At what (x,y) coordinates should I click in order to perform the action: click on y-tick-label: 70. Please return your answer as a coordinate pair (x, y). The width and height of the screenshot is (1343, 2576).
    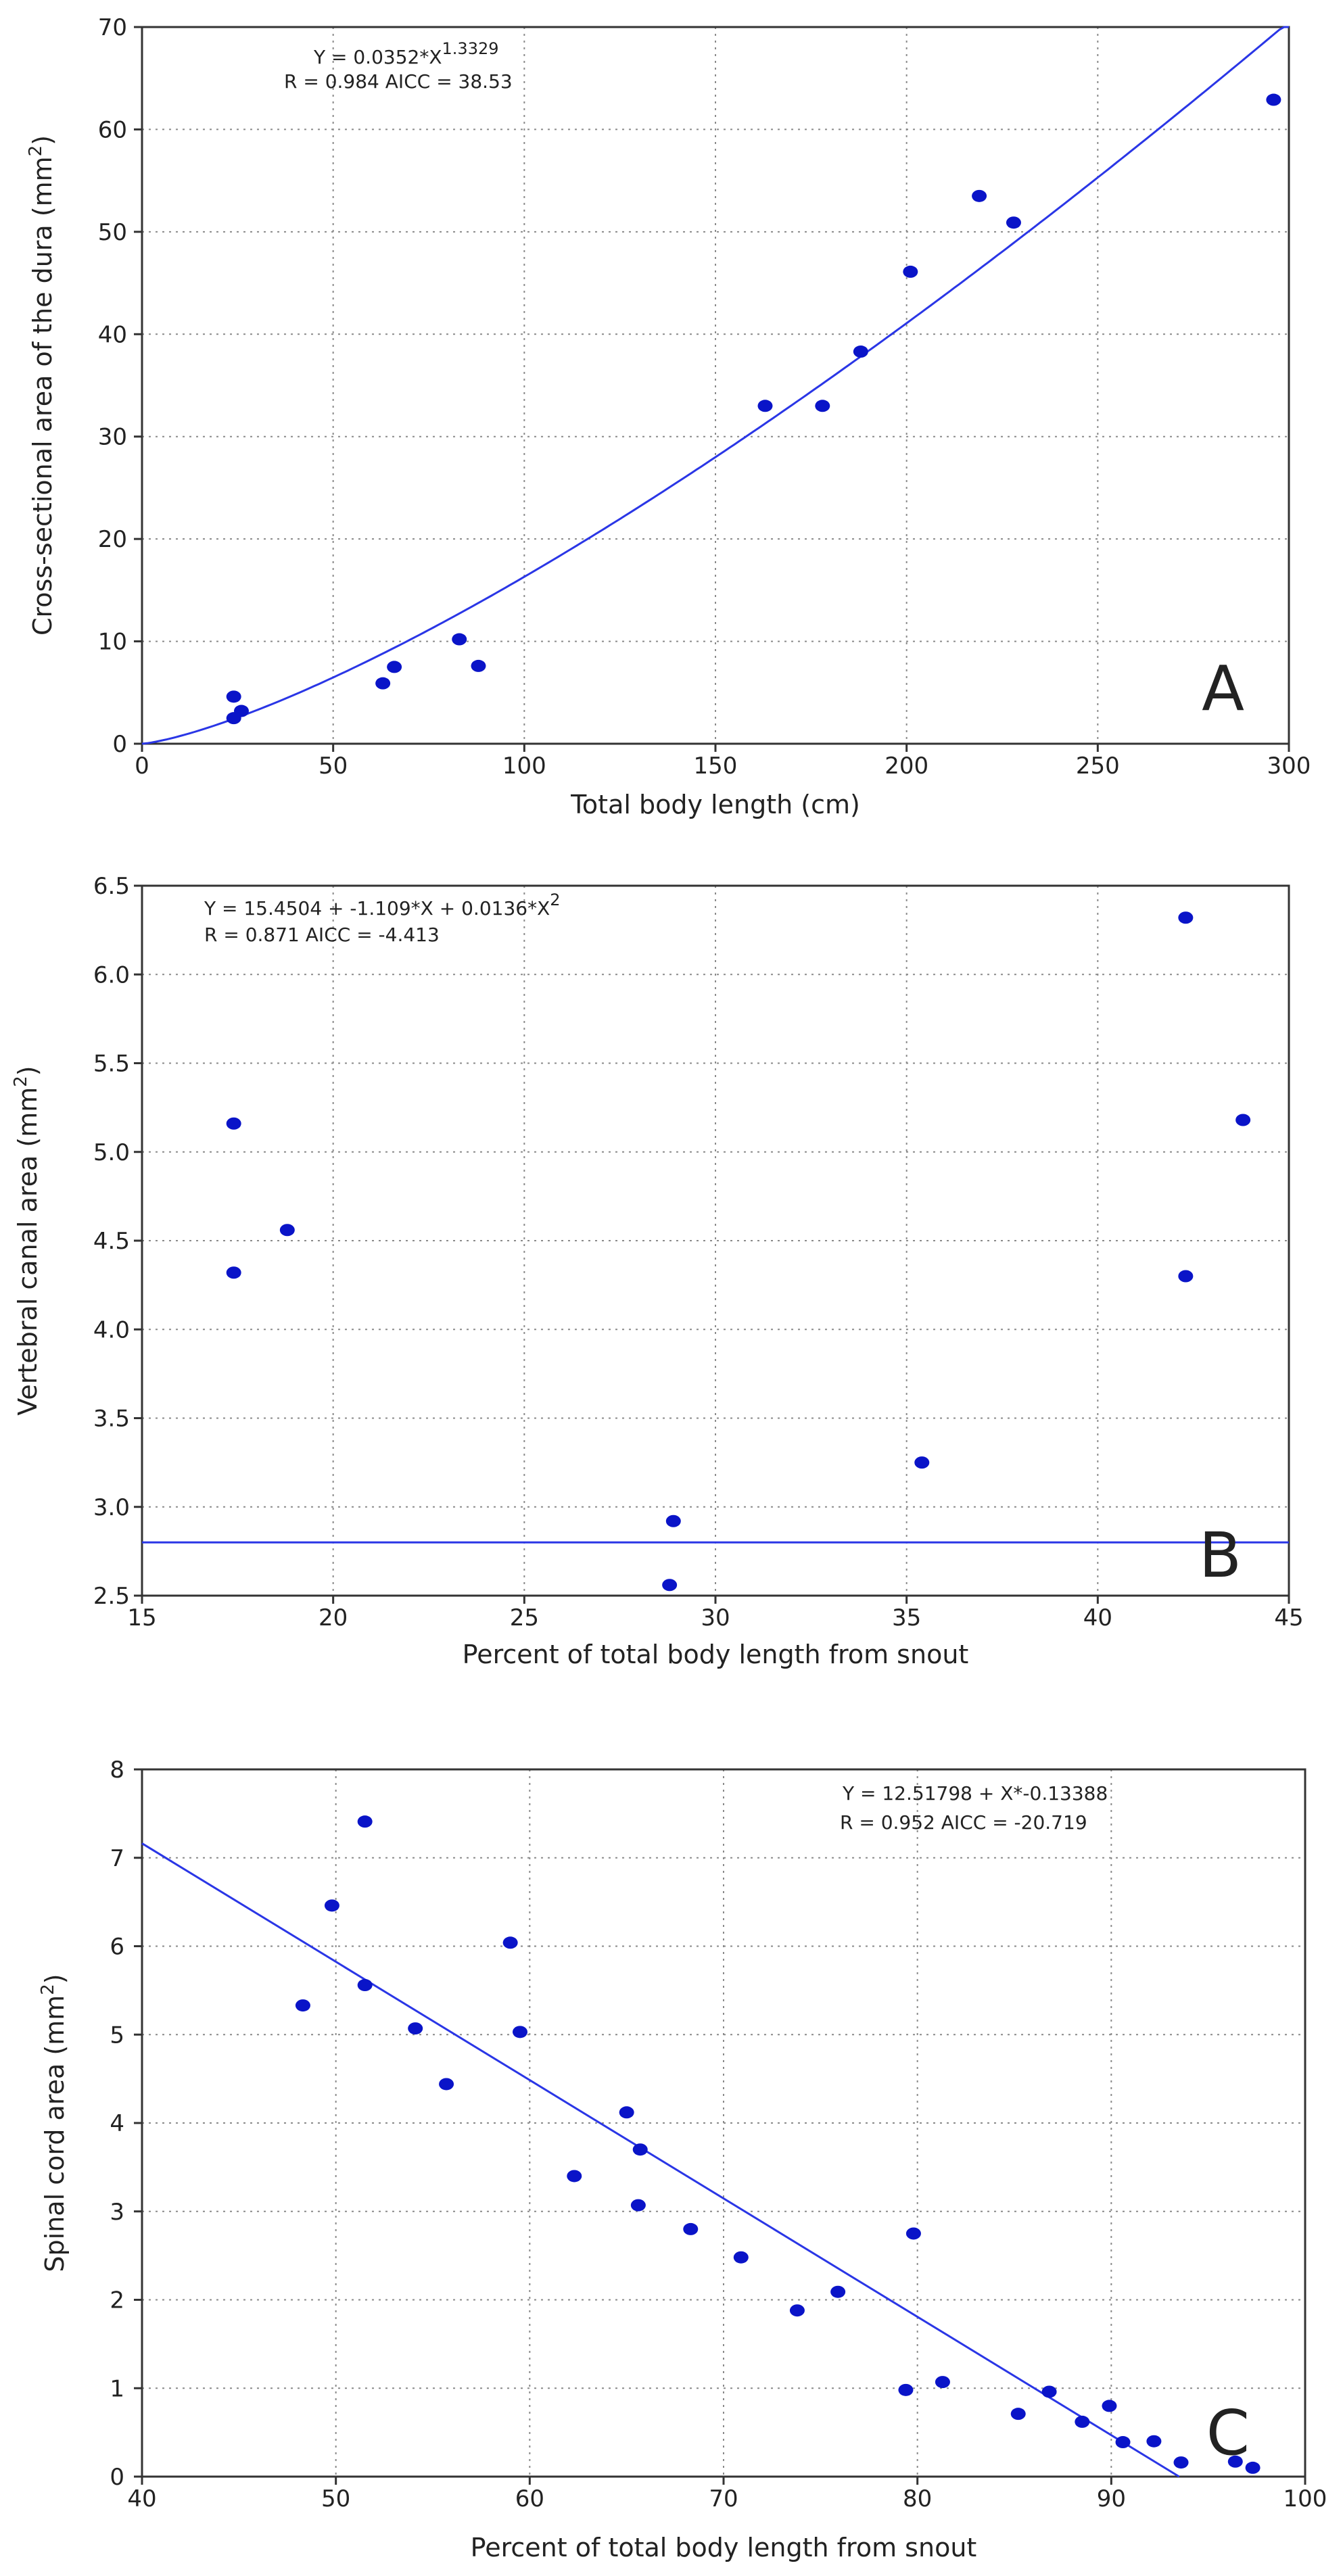
    Looking at the image, I should click on (113, 27).